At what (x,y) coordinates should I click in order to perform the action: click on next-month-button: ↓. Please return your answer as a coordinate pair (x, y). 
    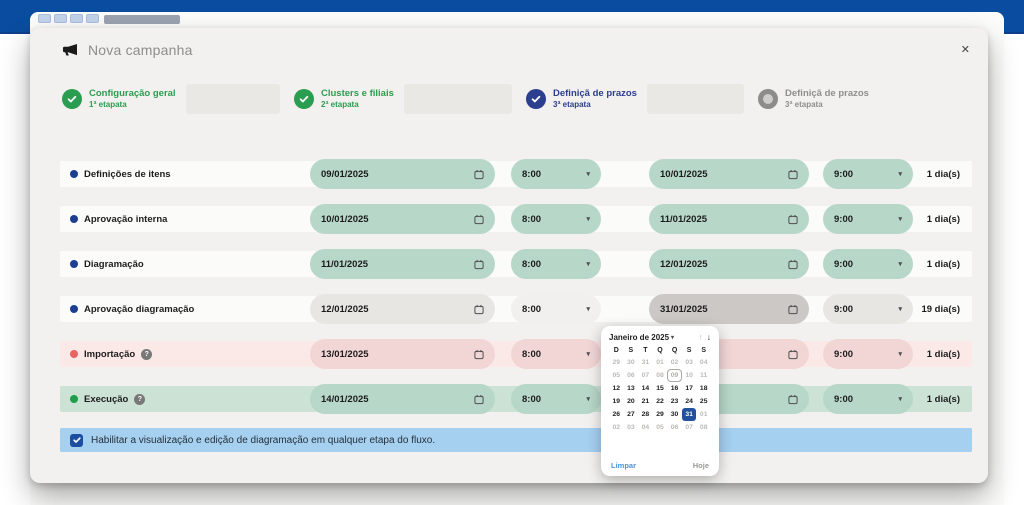
    Looking at the image, I should click on (708, 337).